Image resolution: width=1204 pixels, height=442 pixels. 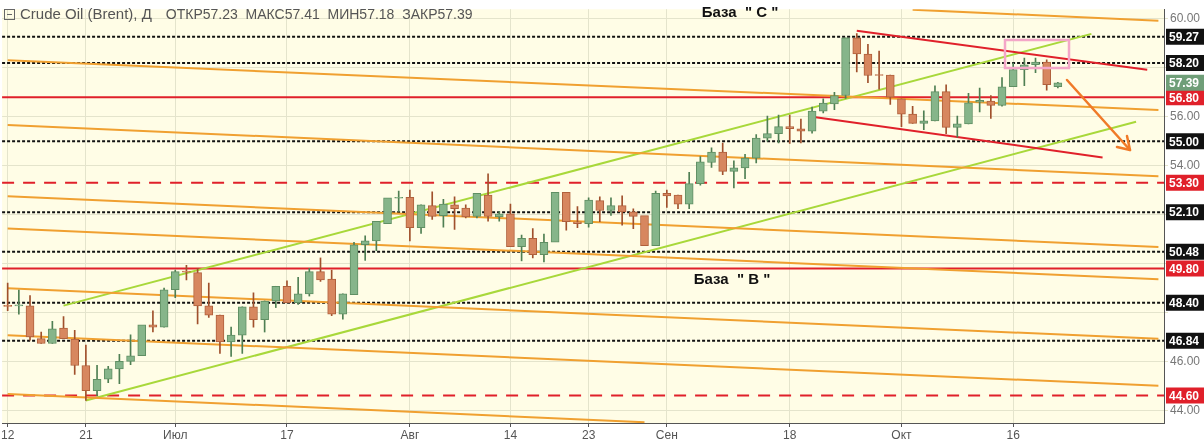 I want to click on ref-line-label: 52.10, so click(x=1184, y=212).